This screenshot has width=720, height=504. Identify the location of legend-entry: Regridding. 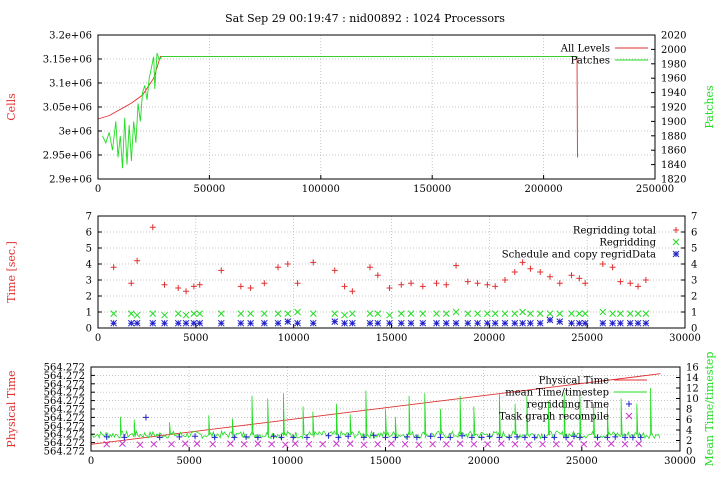
(639, 243).